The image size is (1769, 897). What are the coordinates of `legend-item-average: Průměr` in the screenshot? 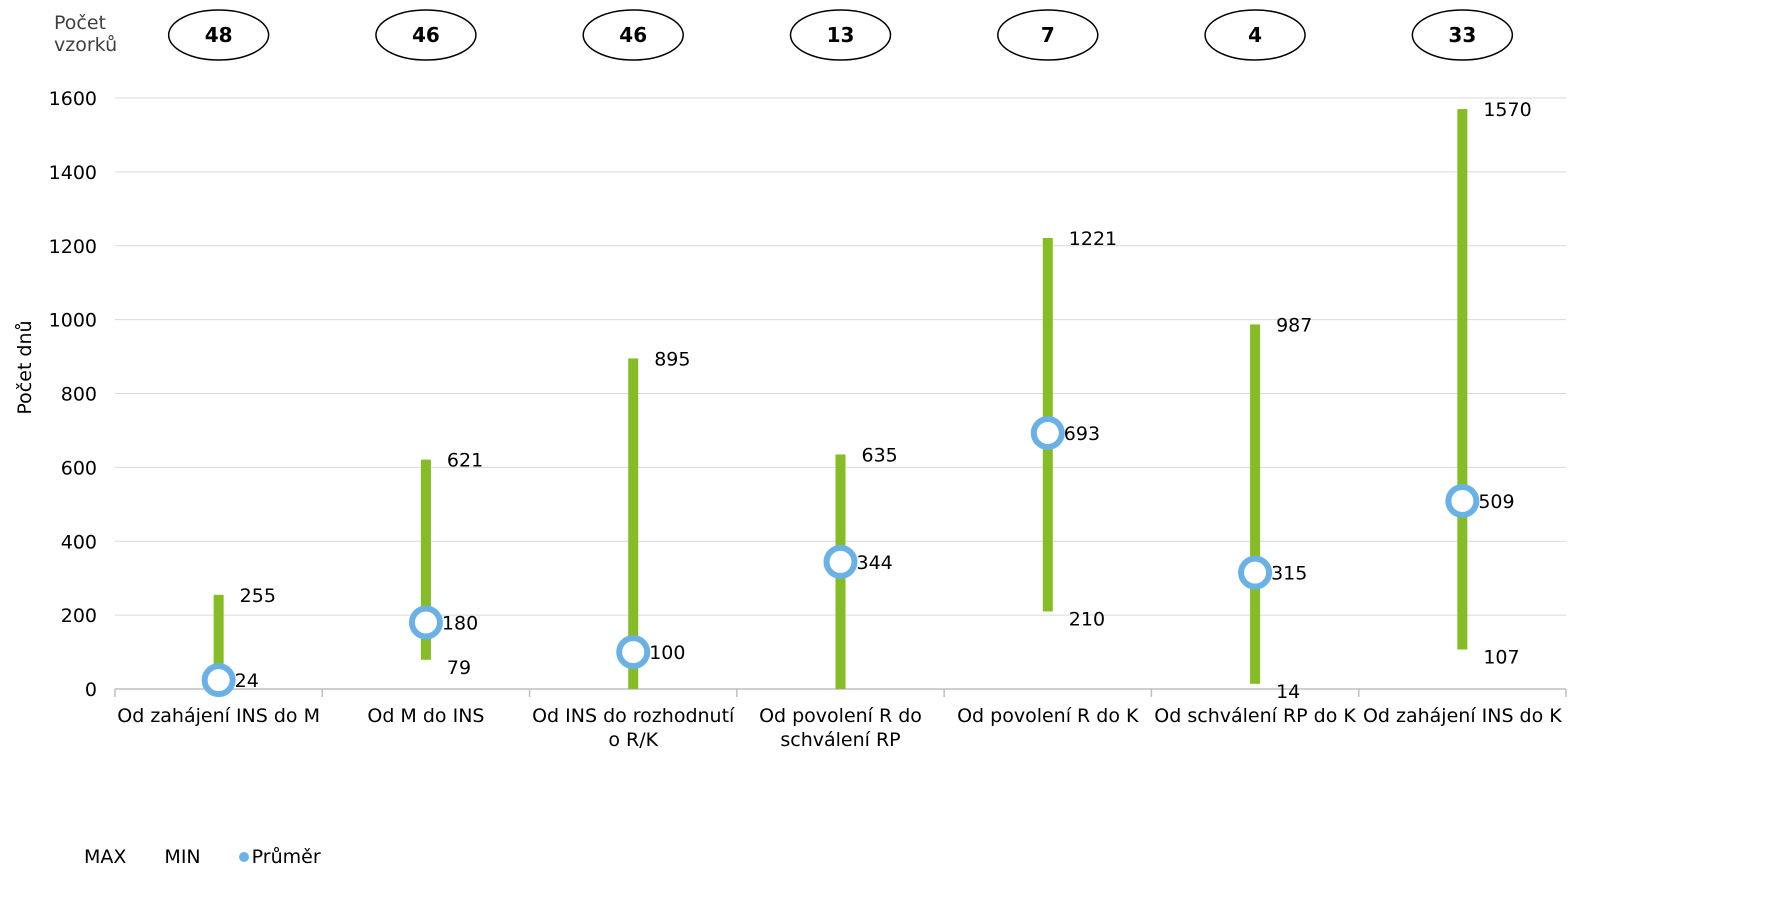 It's located at (279, 857).